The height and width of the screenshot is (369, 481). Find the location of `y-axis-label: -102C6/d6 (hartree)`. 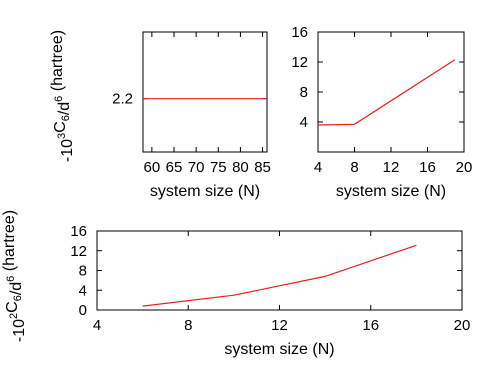

y-axis-label: -102C6/d6 (hartree) is located at coordinates (14, 276).